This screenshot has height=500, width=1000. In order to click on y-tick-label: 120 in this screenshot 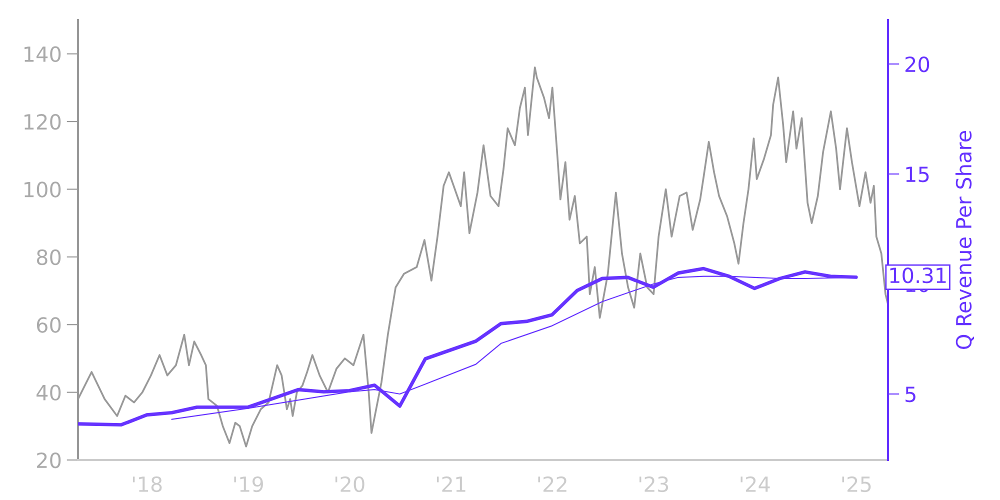, I will do `click(42, 122)`.